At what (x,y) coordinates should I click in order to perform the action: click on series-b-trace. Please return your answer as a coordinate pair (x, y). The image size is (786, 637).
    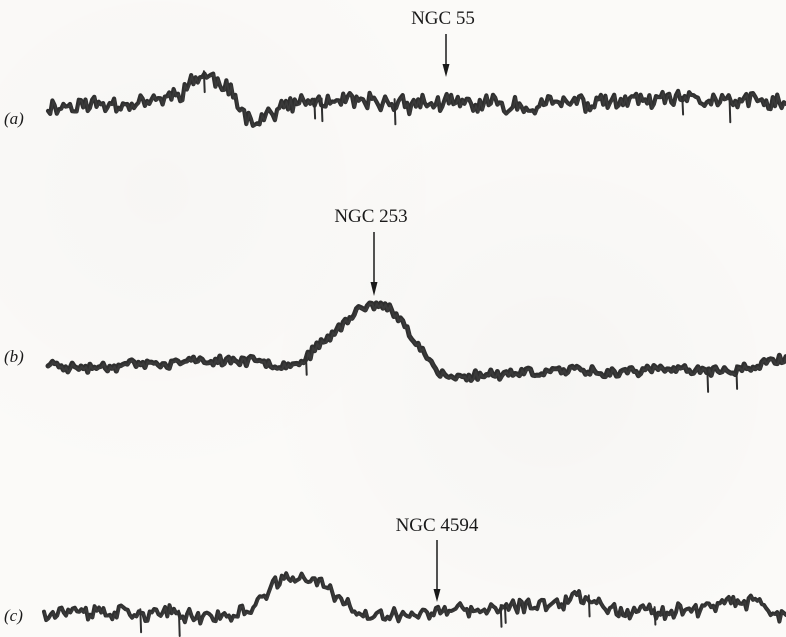
    Looking at the image, I should click on (415, 346).